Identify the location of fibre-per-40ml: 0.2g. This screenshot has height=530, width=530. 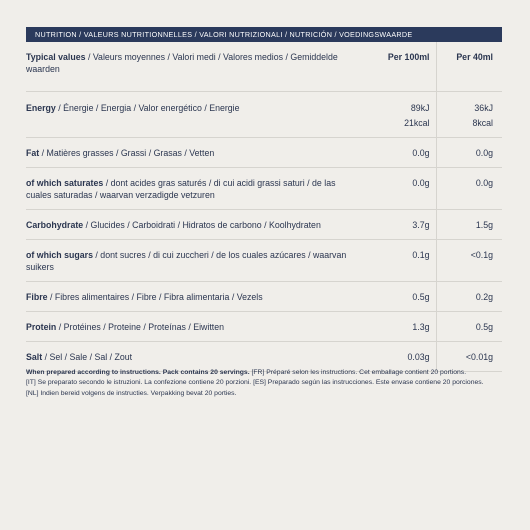
(469, 296).